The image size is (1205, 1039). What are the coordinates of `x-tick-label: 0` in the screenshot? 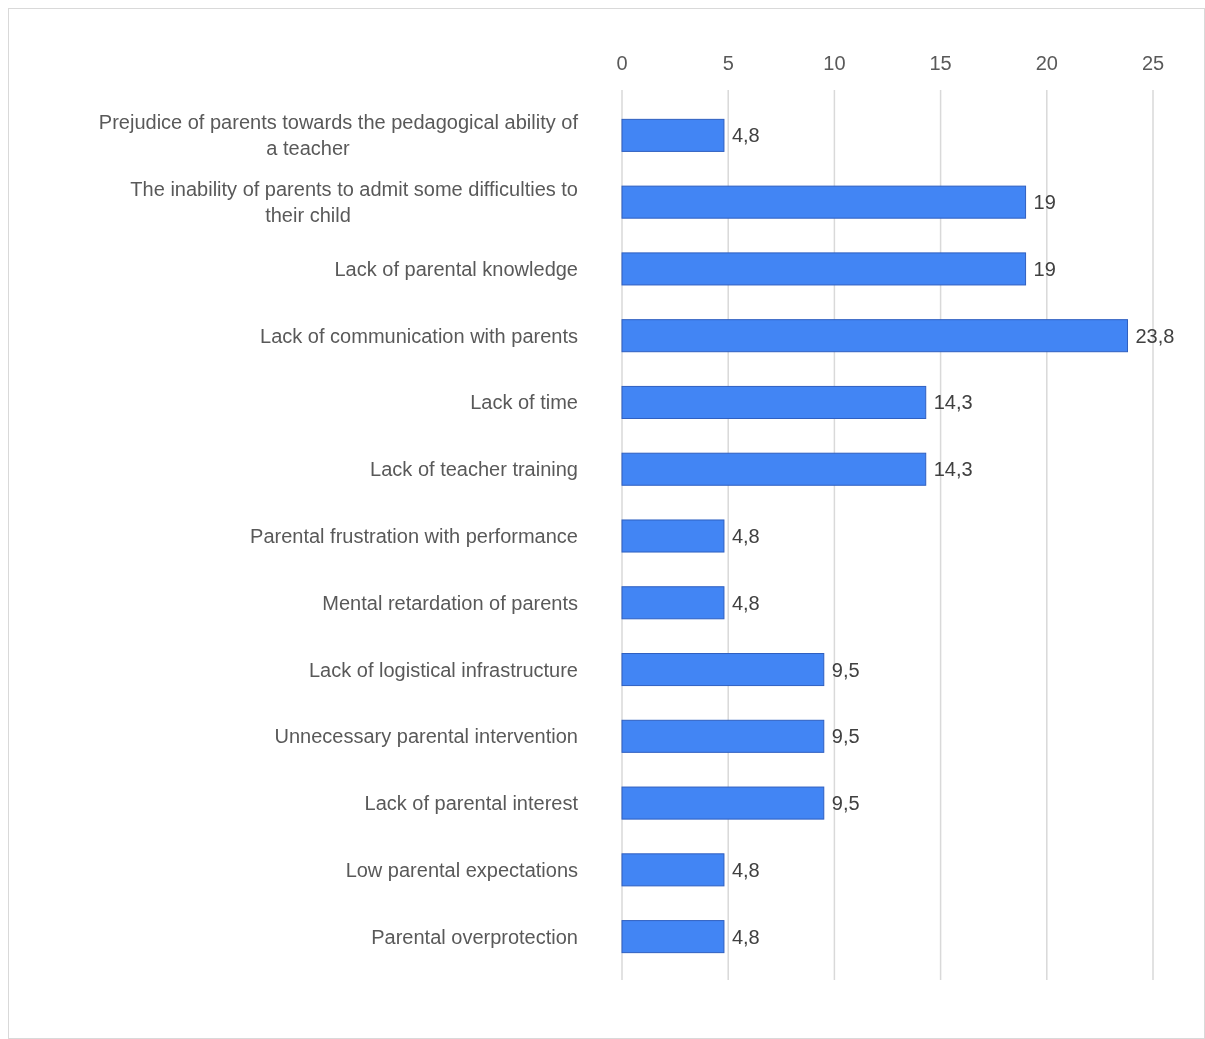 It's located at (622, 63).